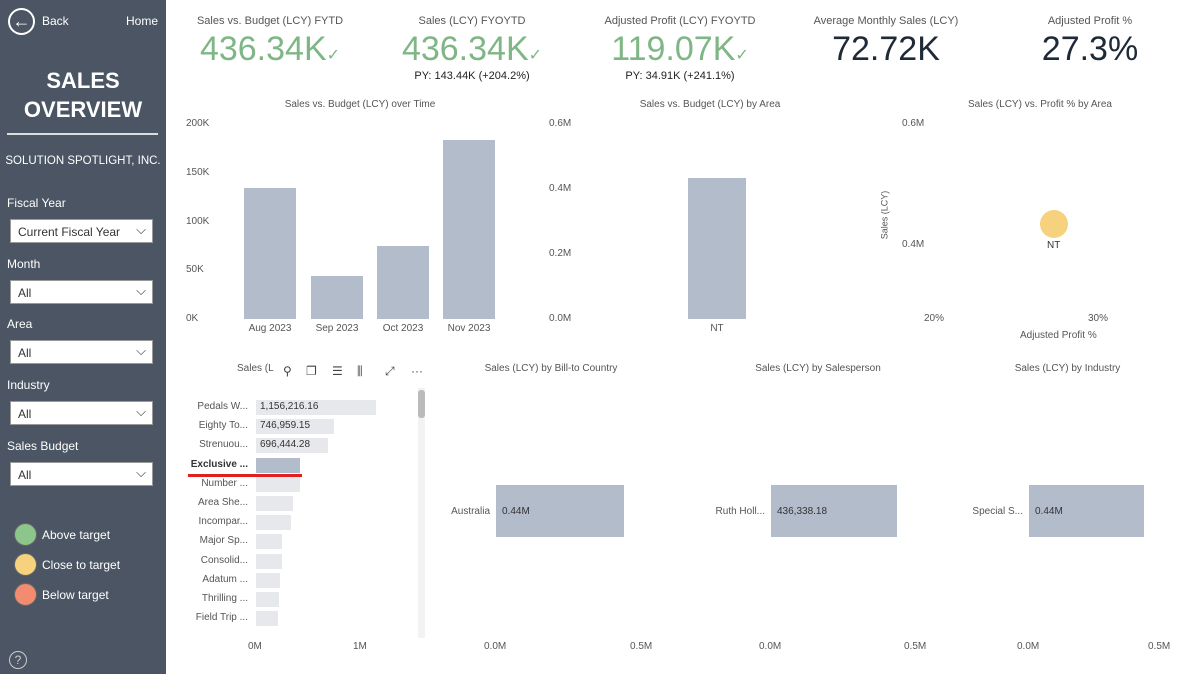  I want to click on copy-icon: ❐, so click(311, 371).